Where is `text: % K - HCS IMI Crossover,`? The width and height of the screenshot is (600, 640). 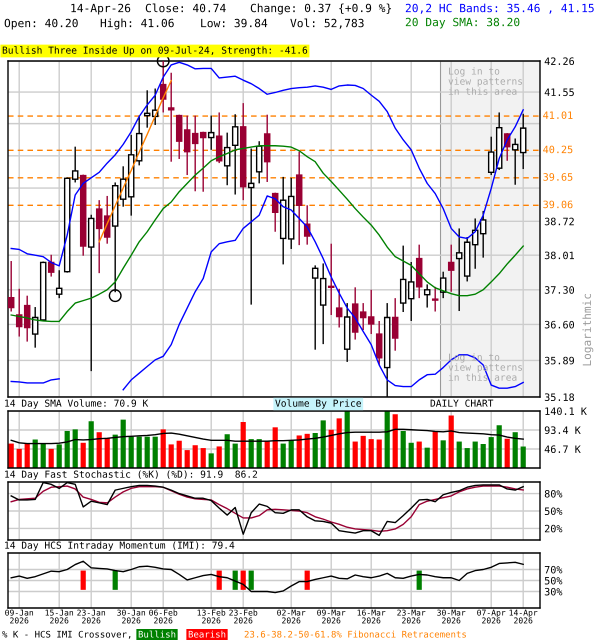
text: % K - HCS IMI Crossover, is located at coordinates (66, 634).